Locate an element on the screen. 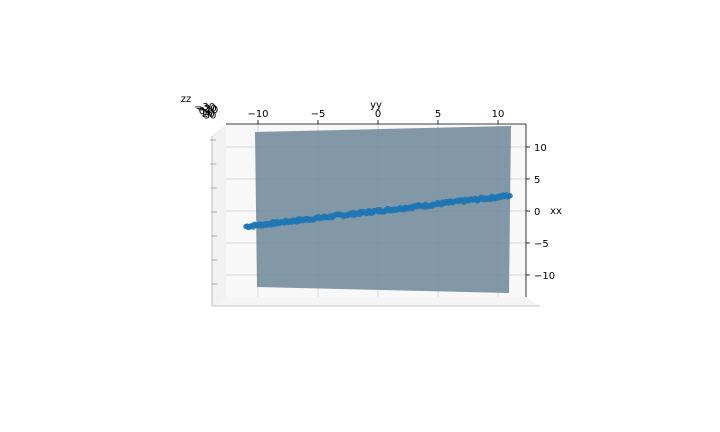  y-tick-label: −10 is located at coordinates (257, 114).